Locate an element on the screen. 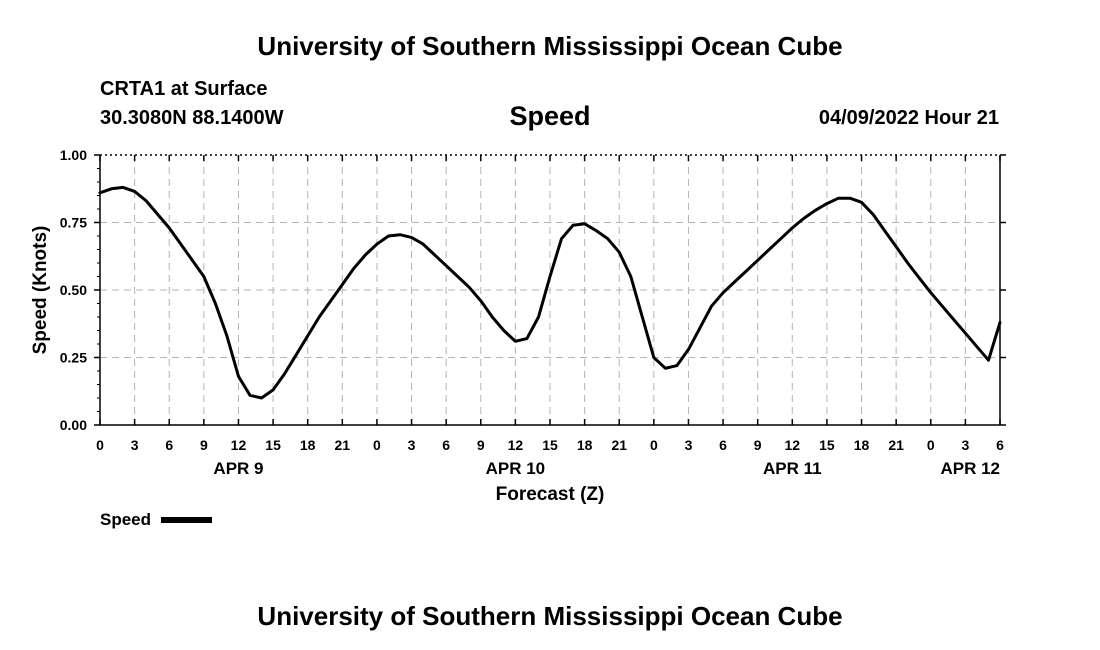  legend: Speed is located at coordinates (156, 519).